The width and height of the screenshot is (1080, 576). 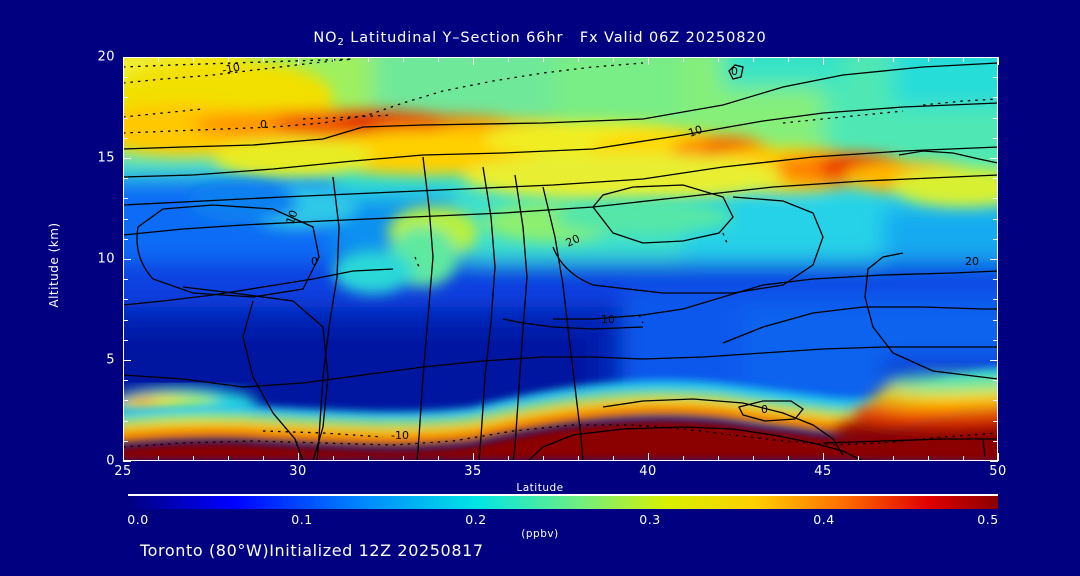 What do you see at coordinates (110, 461) in the screenshot?
I see `y-tick-label: 0` at bounding box center [110, 461].